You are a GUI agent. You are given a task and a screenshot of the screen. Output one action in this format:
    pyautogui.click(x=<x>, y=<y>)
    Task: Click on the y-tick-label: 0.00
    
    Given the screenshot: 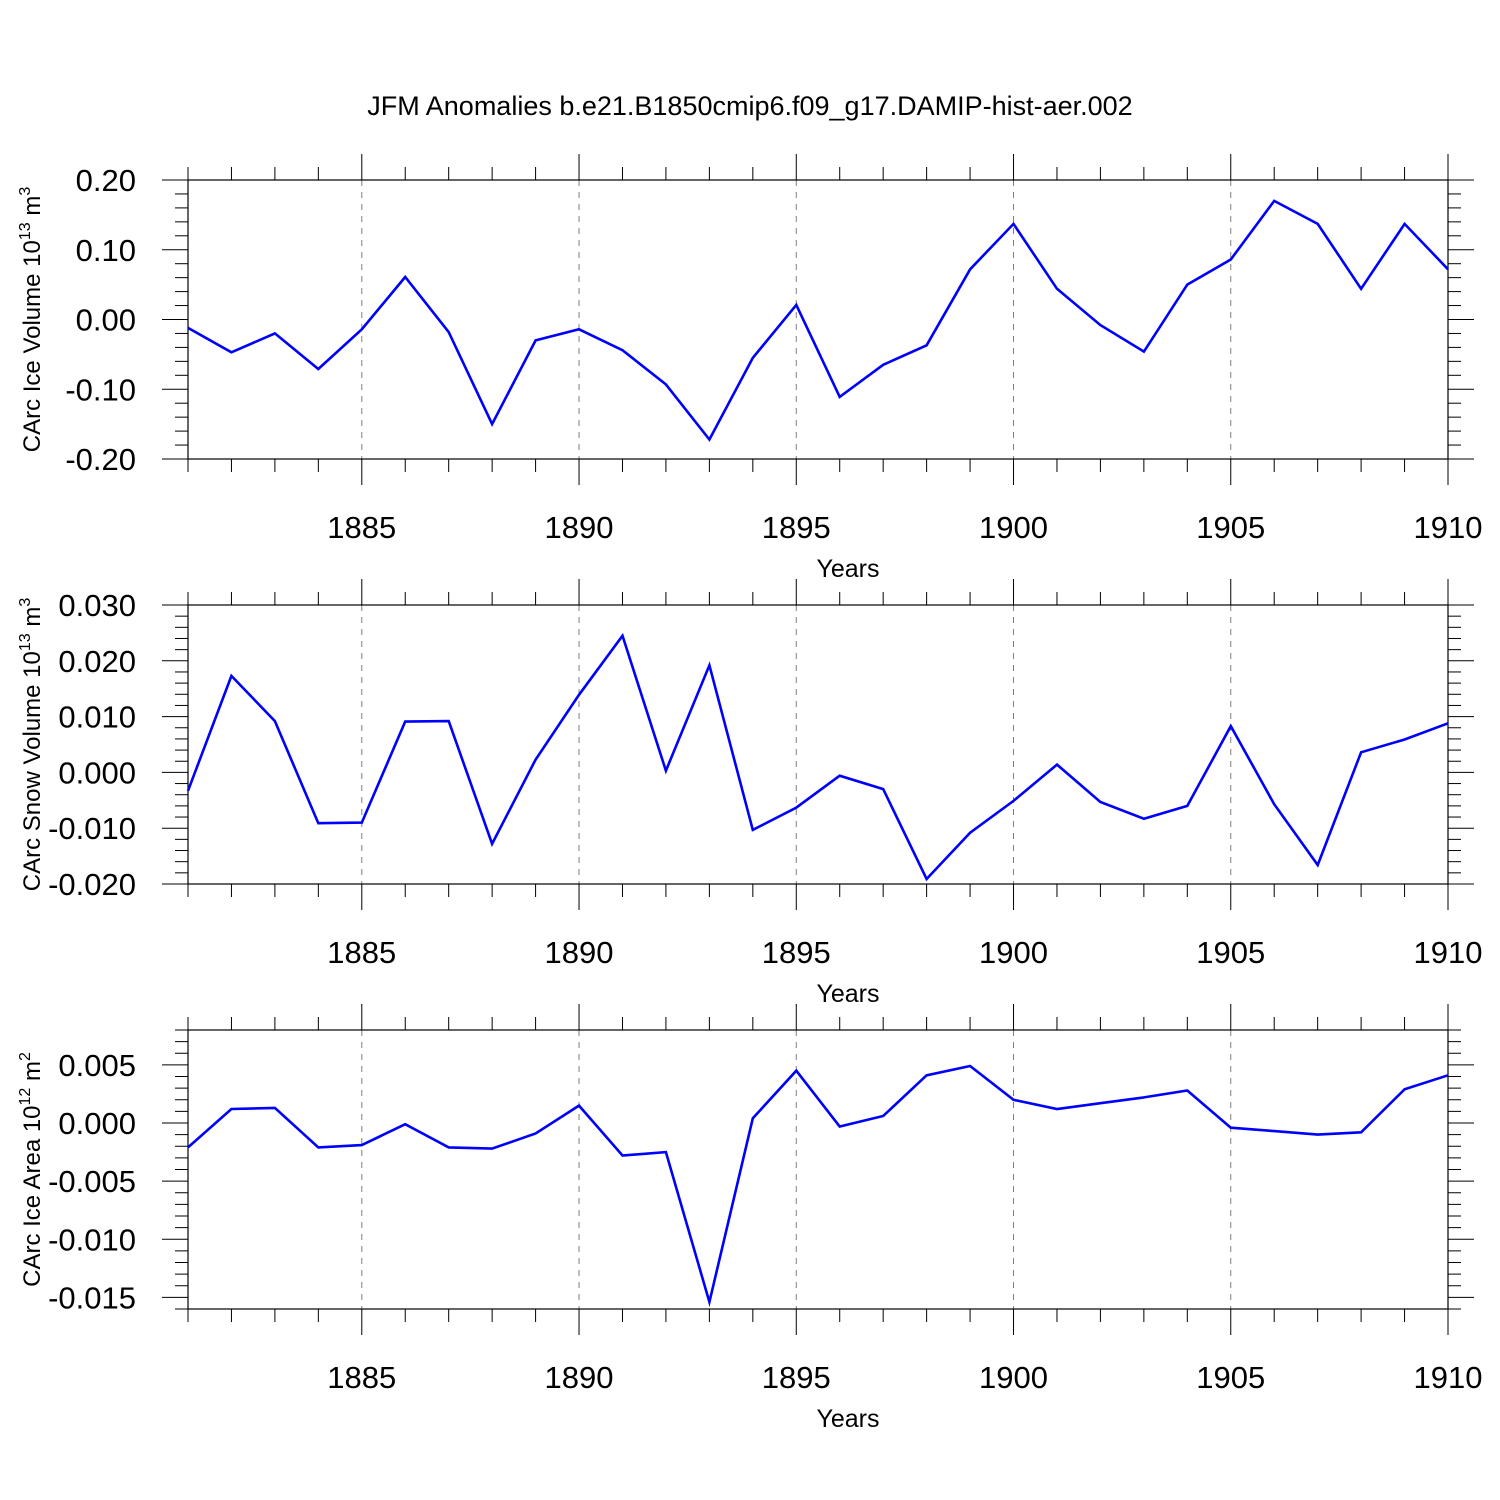 What is the action you would take?
    pyautogui.click(x=106, y=320)
    